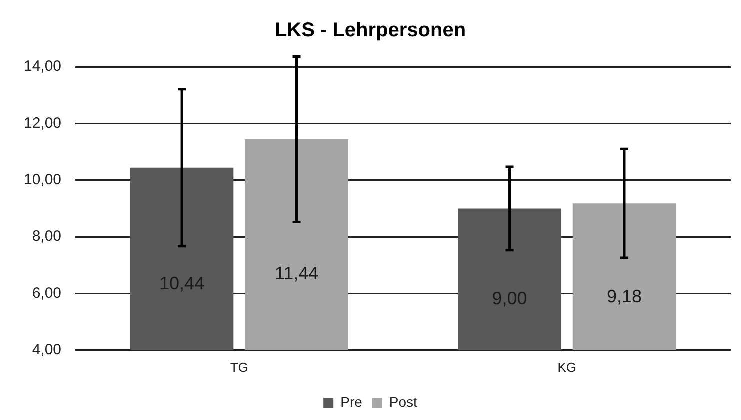 This screenshot has height=420, width=741. I want to click on data-label: 11,44, so click(296, 273).